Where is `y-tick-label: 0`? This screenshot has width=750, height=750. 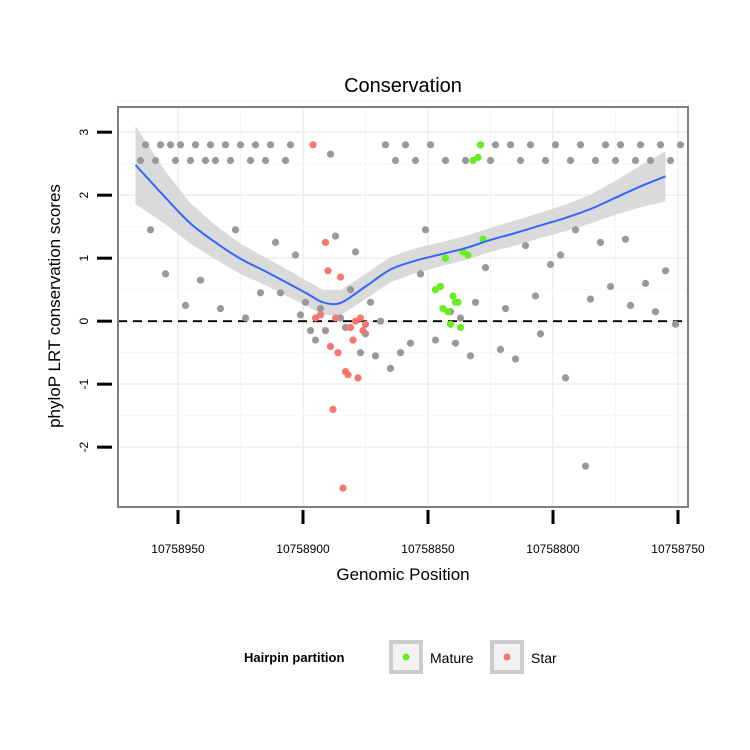
y-tick-label: 0 is located at coordinates (84, 321).